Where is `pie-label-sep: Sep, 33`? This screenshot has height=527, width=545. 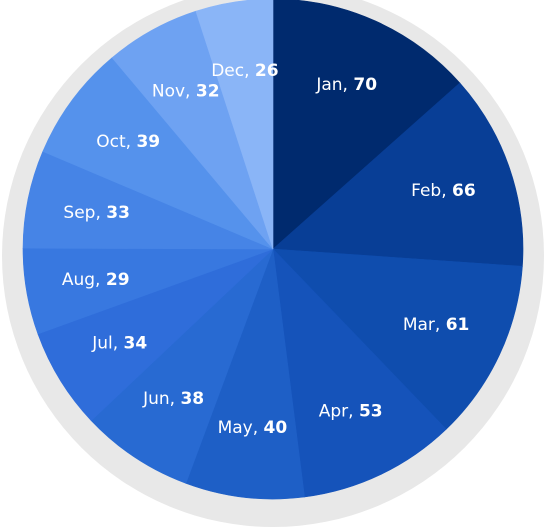
pie-label-sep: Sep, 33 is located at coordinates (96, 213).